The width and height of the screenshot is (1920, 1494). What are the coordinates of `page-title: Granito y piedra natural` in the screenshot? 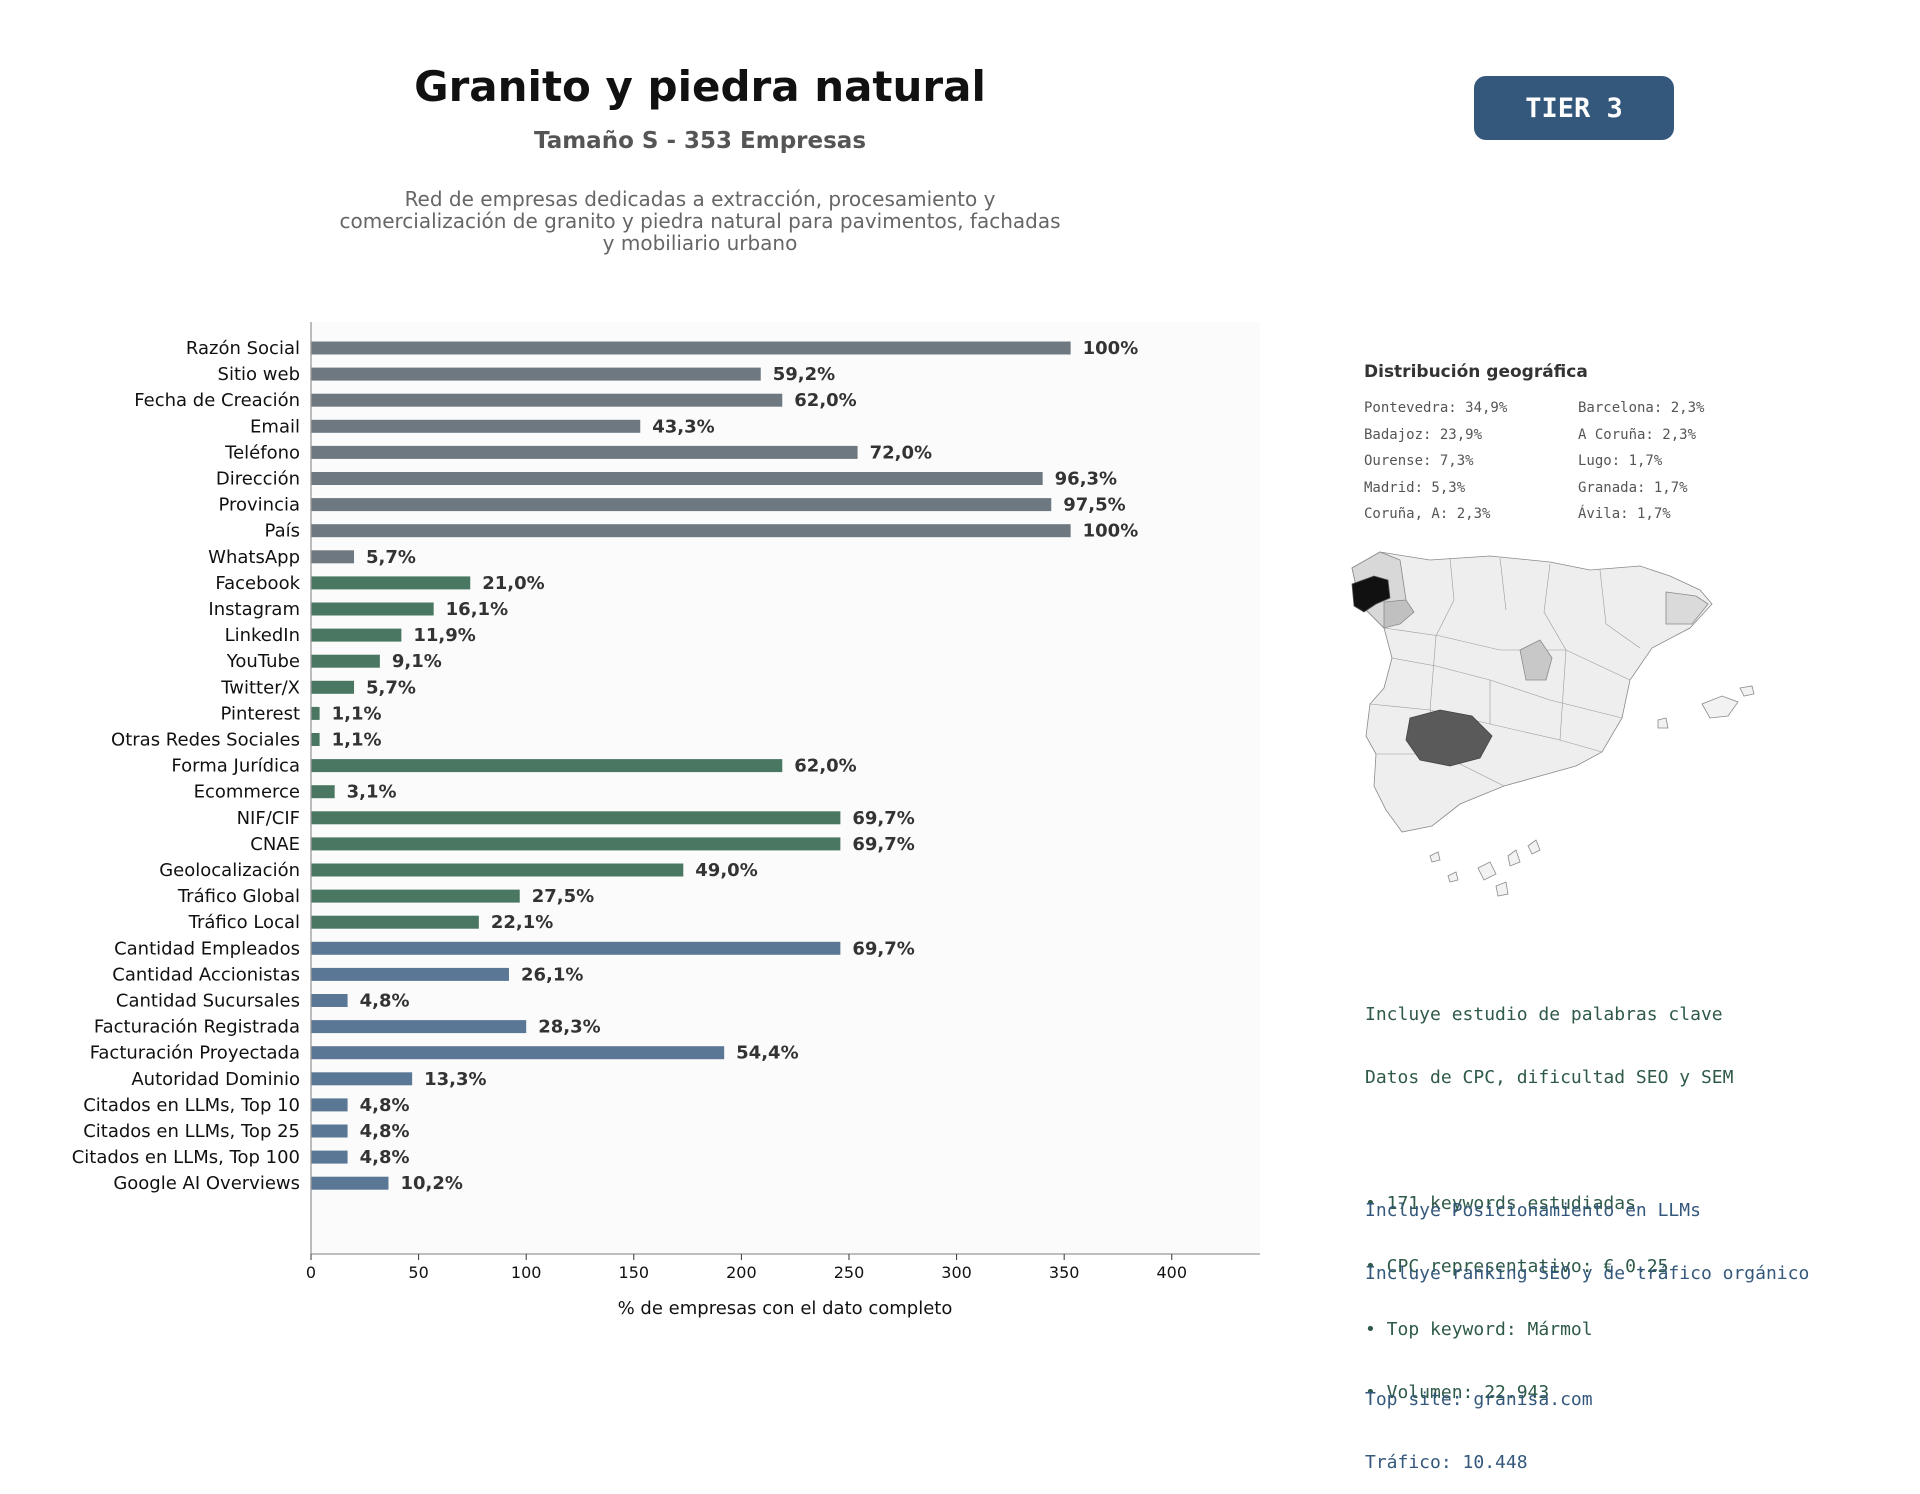 It's located at (700, 86).